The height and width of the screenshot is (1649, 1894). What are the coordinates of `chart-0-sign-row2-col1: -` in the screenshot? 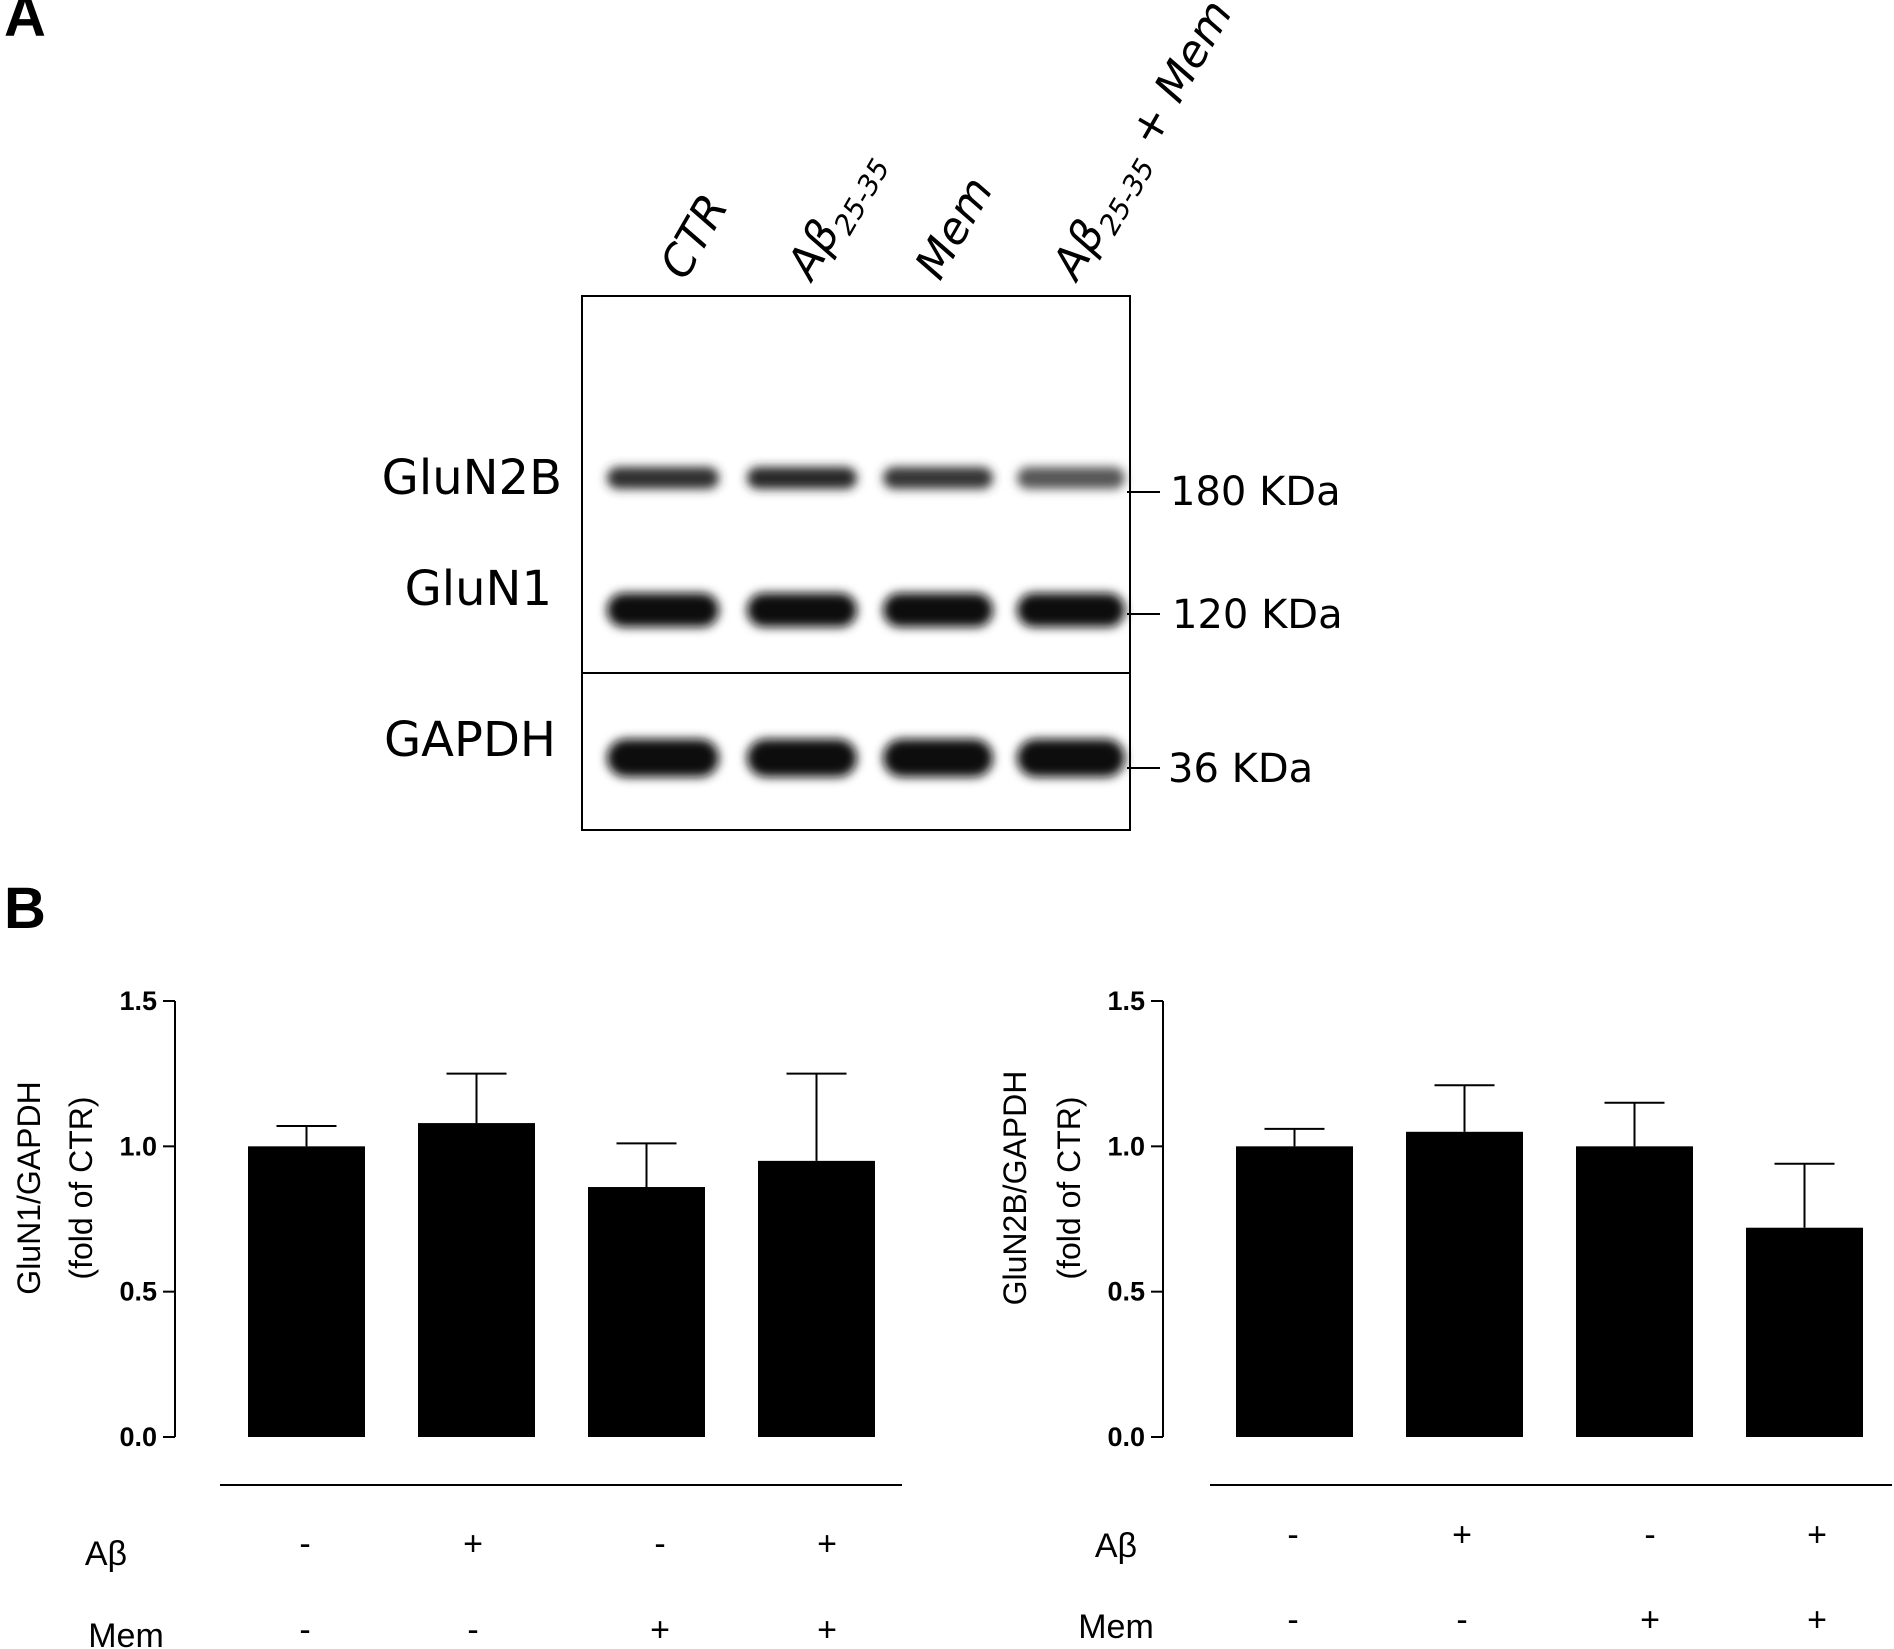 It's located at (304, 1630).